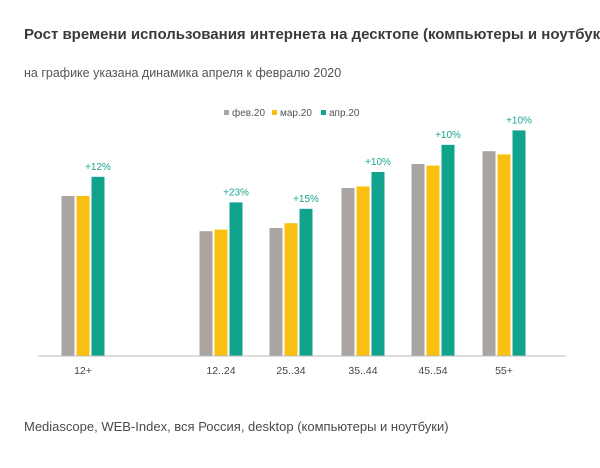 The width and height of the screenshot is (600, 468). Describe the element at coordinates (236, 192) in the screenshot. I see `annotation-label-2: +23%` at that location.